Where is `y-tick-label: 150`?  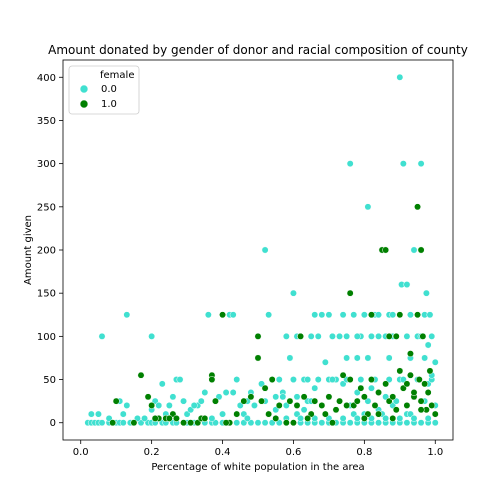 y-tick-label: 150 is located at coordinates (46, 294).